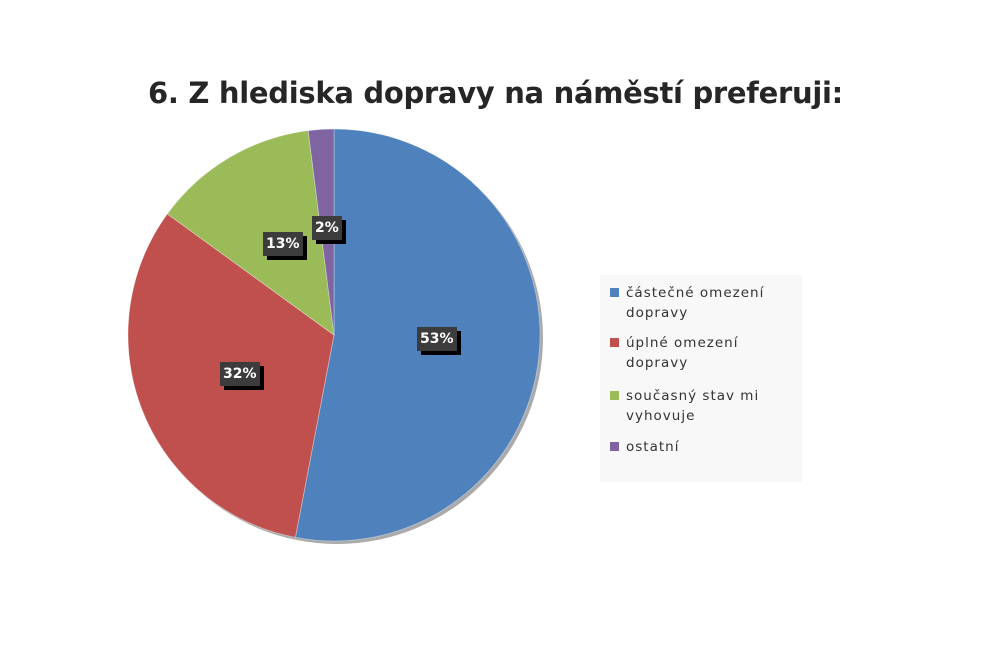 The height and width of the screenshot is (646, 1000). I want to click on legend-label: úplné omezení dopravy, so click(682, 353).